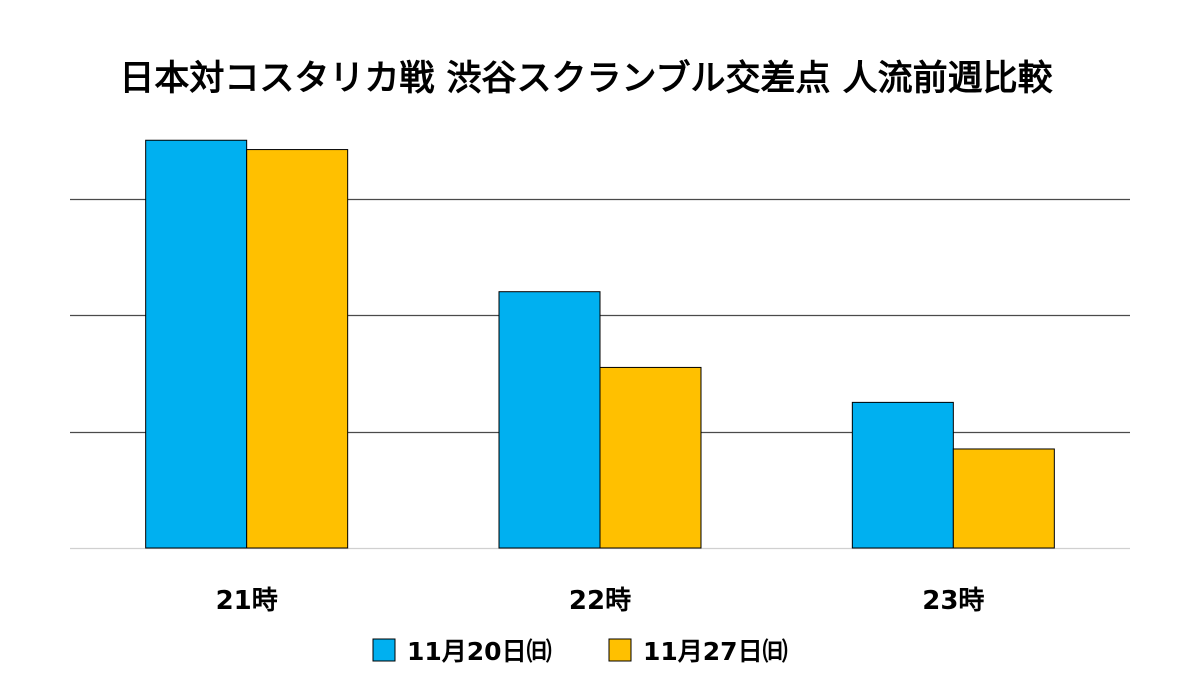 The image size is (1200, 681). I want to click on legend-label: 11月20日㈰, so click(479, 651).